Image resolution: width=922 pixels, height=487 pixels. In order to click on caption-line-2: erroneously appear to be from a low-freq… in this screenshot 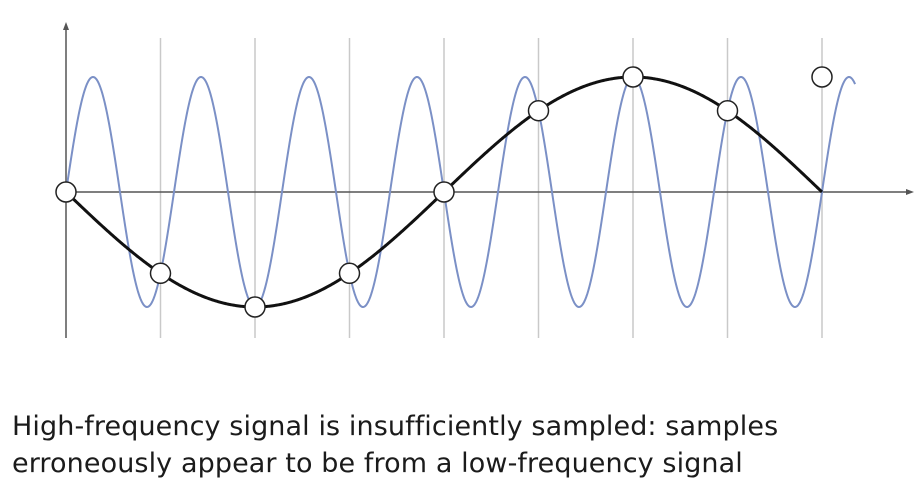, I will do `click(377, 463)`.